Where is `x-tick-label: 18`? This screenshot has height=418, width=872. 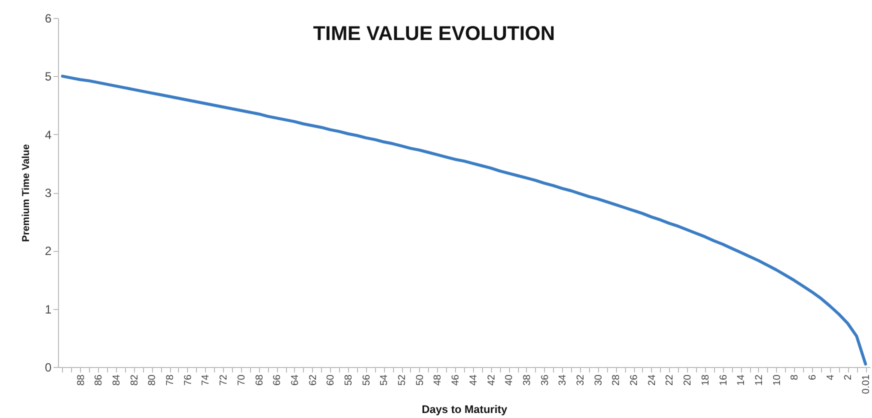 x-tick-label: 18 is located at coordinates (706, 380).